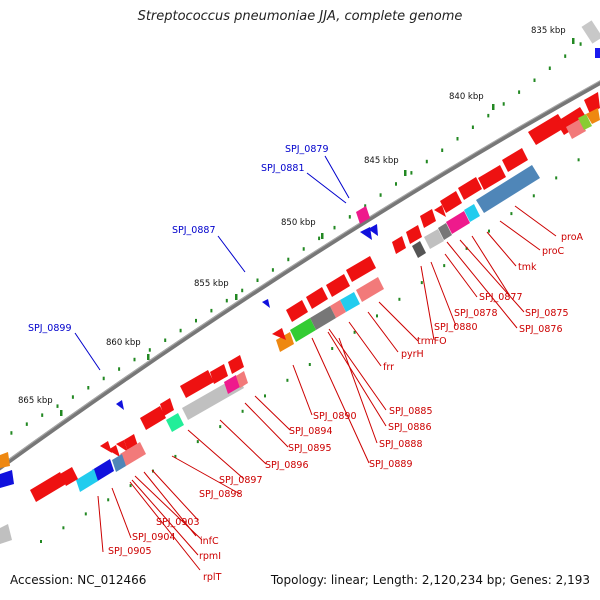 This screenshot has height=600, width=600. I want to click on gene-label: SPJ_0878, so click(476, 313).